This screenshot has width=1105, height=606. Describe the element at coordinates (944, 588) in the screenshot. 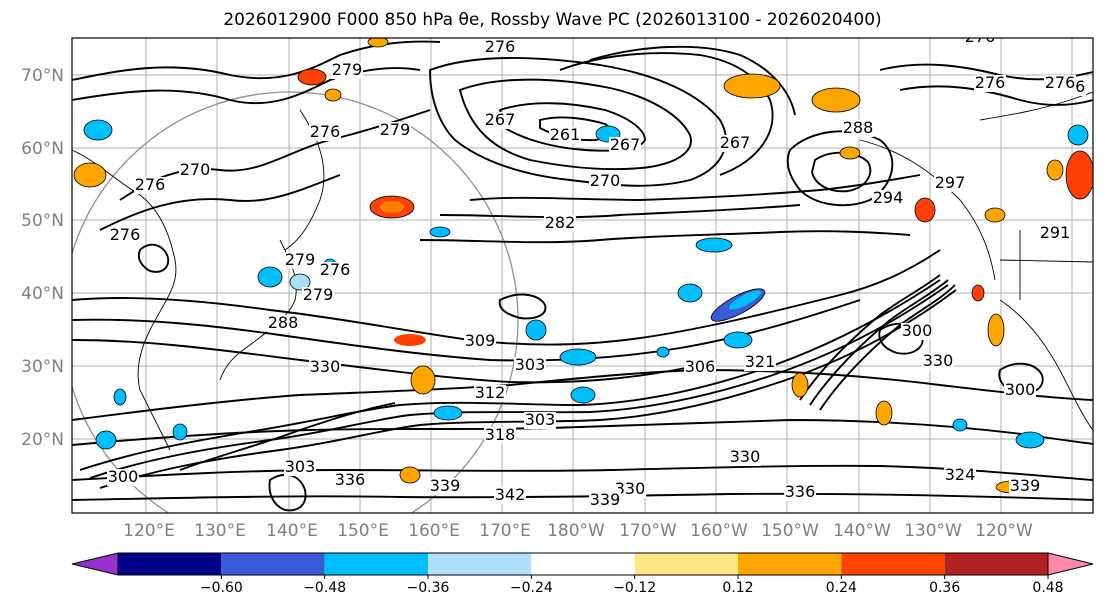

I see `colorbar-tick-label: 0.36` at that location.